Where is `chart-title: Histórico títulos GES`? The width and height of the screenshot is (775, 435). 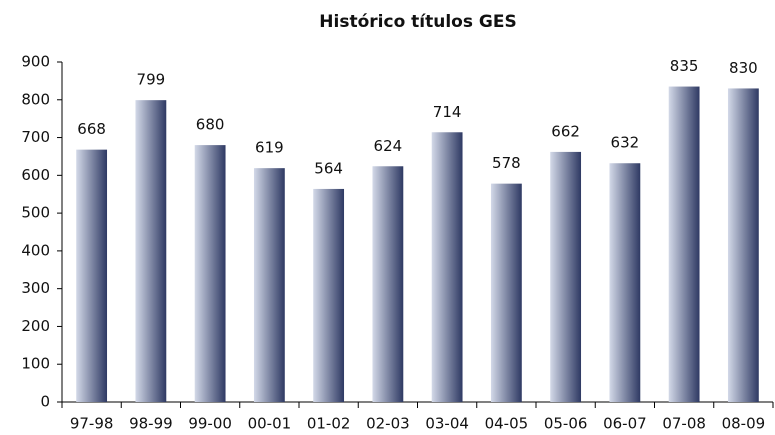 chart-title: Histórico títulos GES is located at coordinates (417, 22).